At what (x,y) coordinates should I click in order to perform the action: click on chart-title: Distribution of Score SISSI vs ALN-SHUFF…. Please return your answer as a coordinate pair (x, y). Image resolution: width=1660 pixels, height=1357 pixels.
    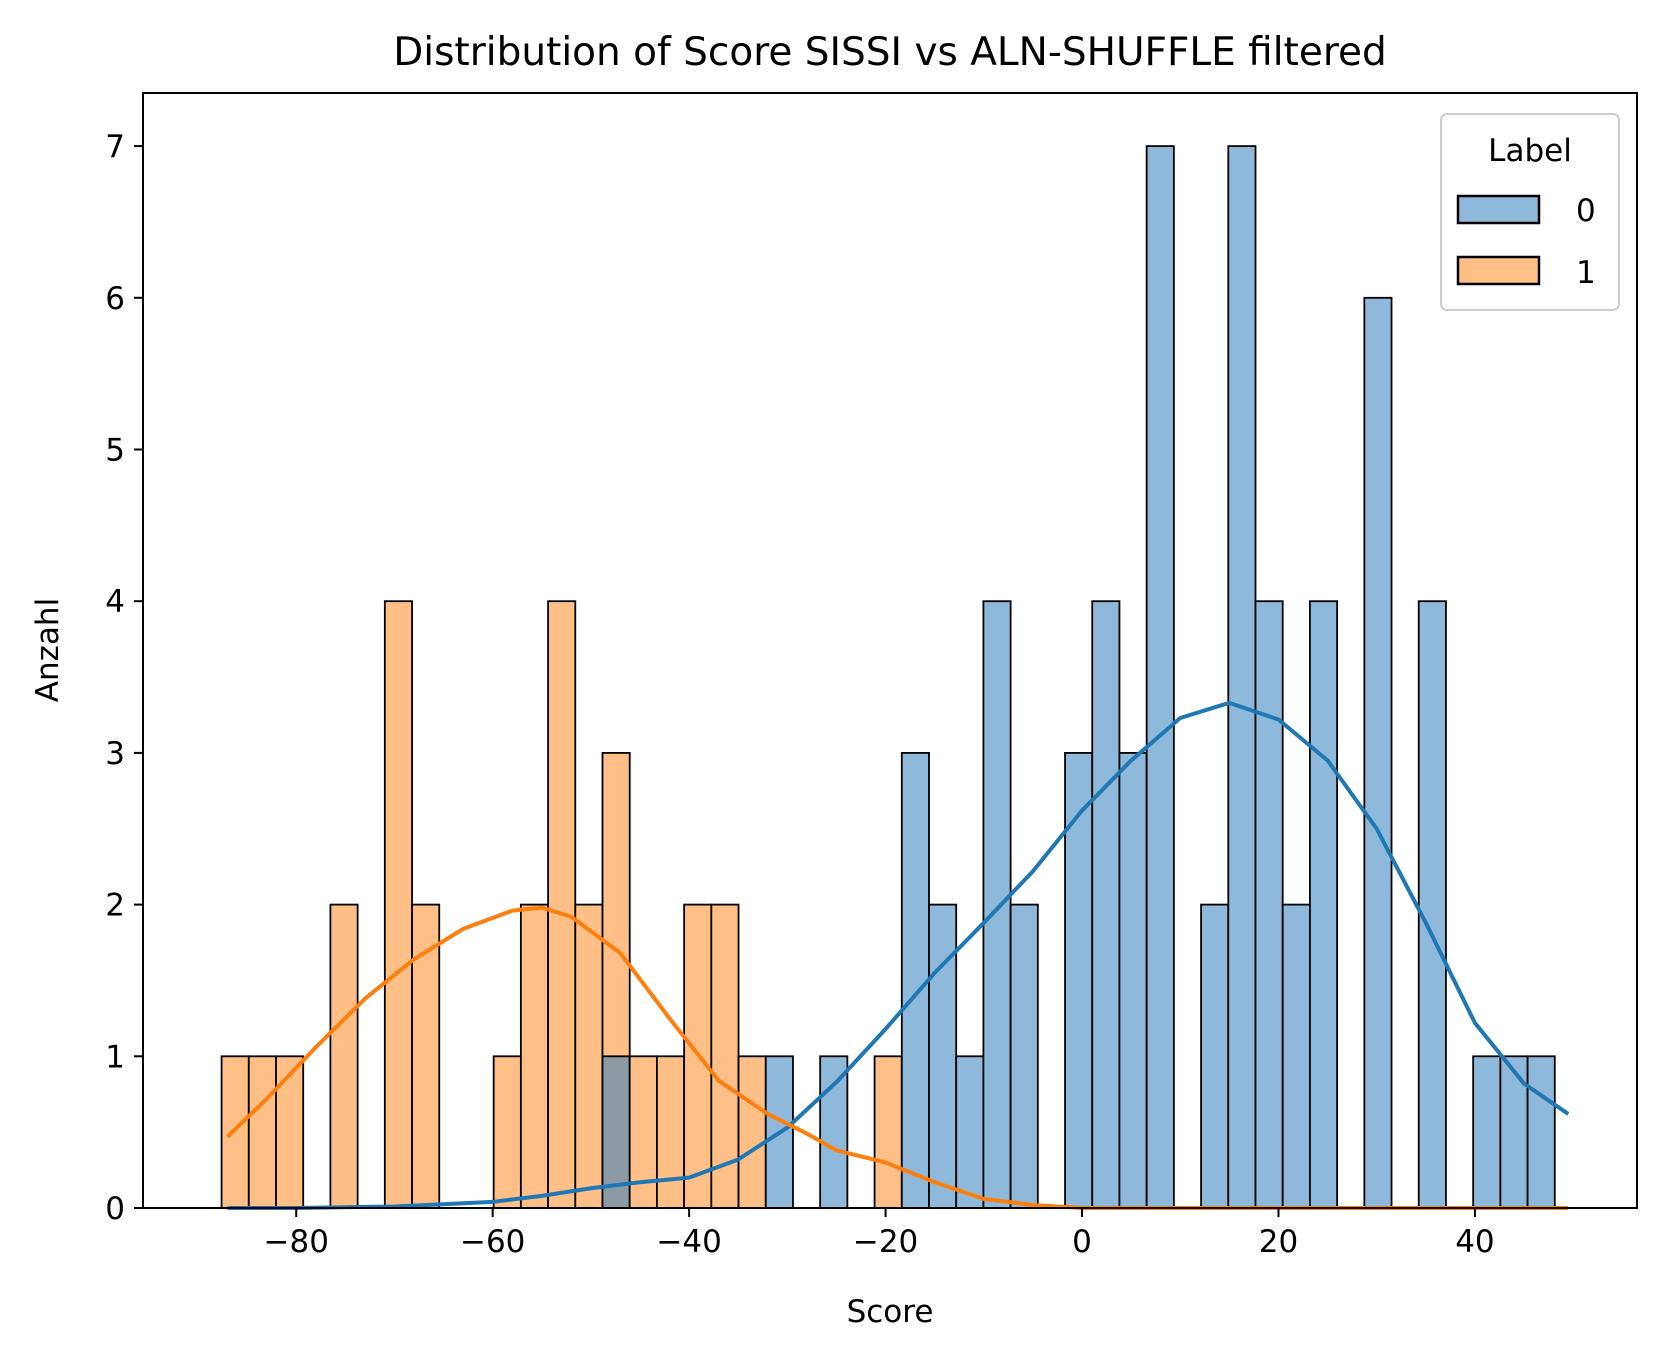
    Looking at the image, I should click on (890, 52).